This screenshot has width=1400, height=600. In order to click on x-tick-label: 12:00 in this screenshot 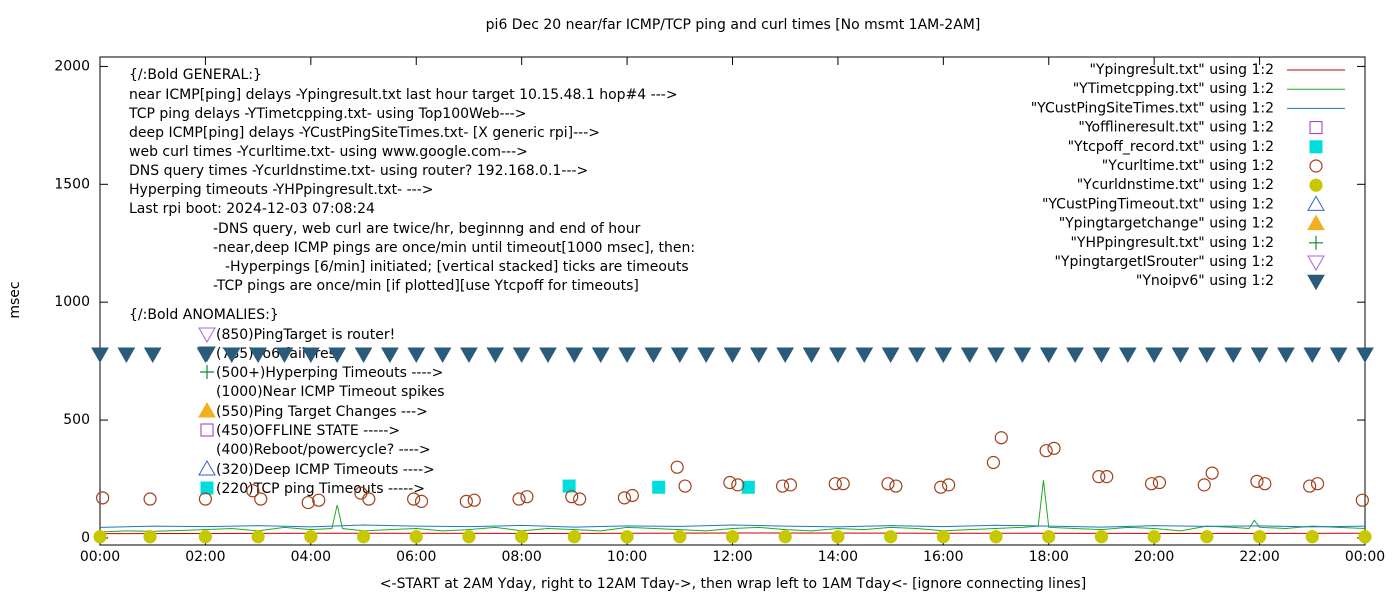, I will do `click(732, 557)`.